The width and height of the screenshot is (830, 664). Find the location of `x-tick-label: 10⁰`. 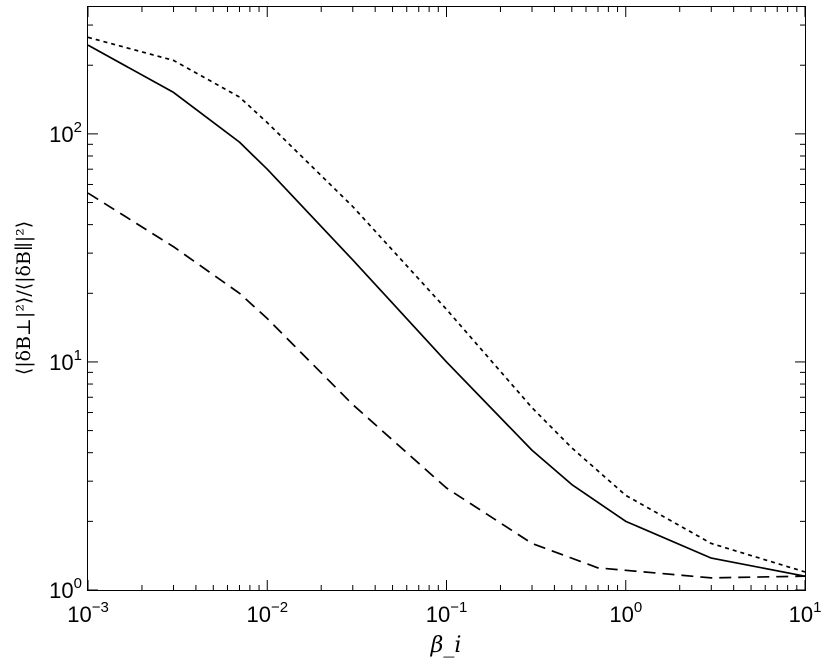

x-tick-label: 10⁰ is located at coordinates (625, 613).